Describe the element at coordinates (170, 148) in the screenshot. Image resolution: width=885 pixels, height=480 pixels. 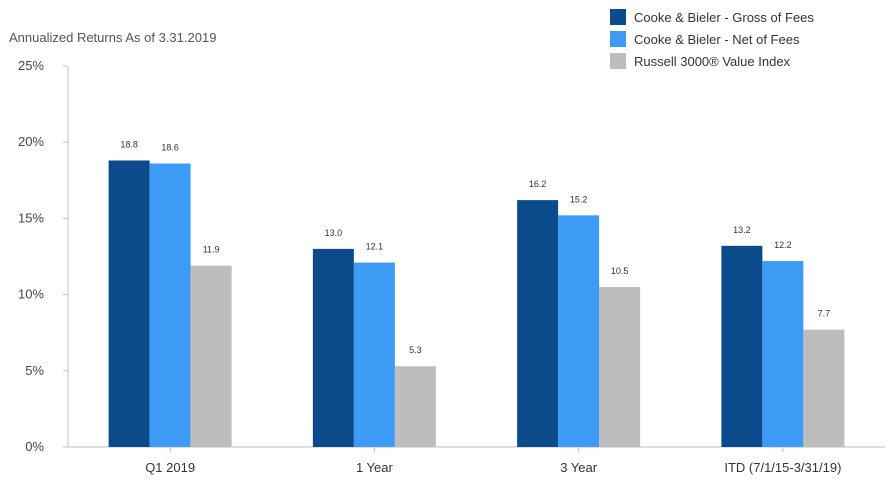
I see `data-label: 18.6` at that location.